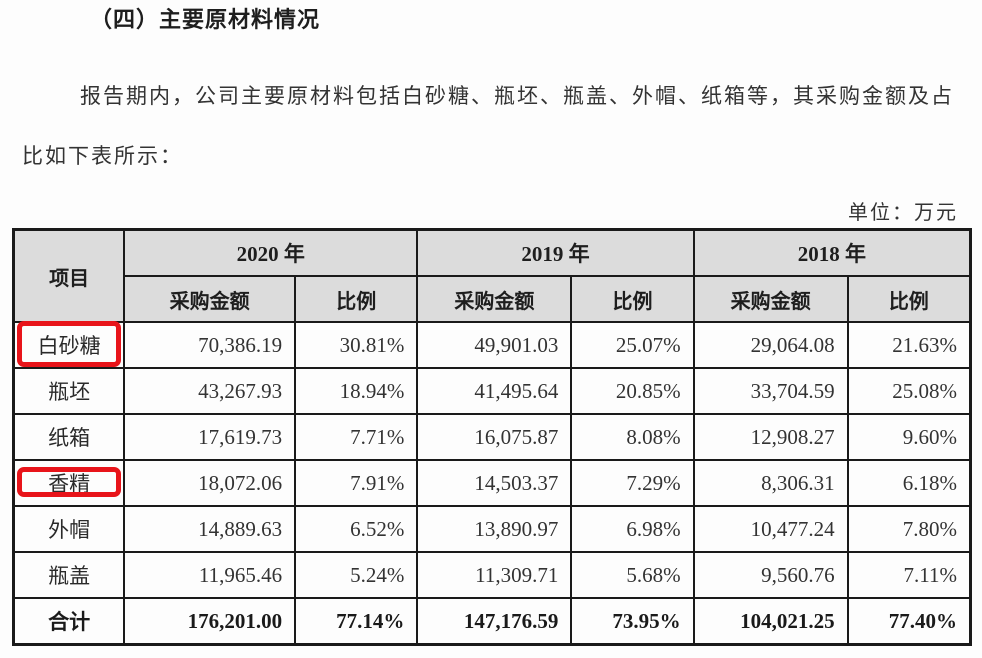 Image resolution: width=982 pixels, height=658 pixels. What do you see at coordinates (210, 391) in the screenshot?
I see `amount-cell: 43,267.93` at bounding box center [210, 391].